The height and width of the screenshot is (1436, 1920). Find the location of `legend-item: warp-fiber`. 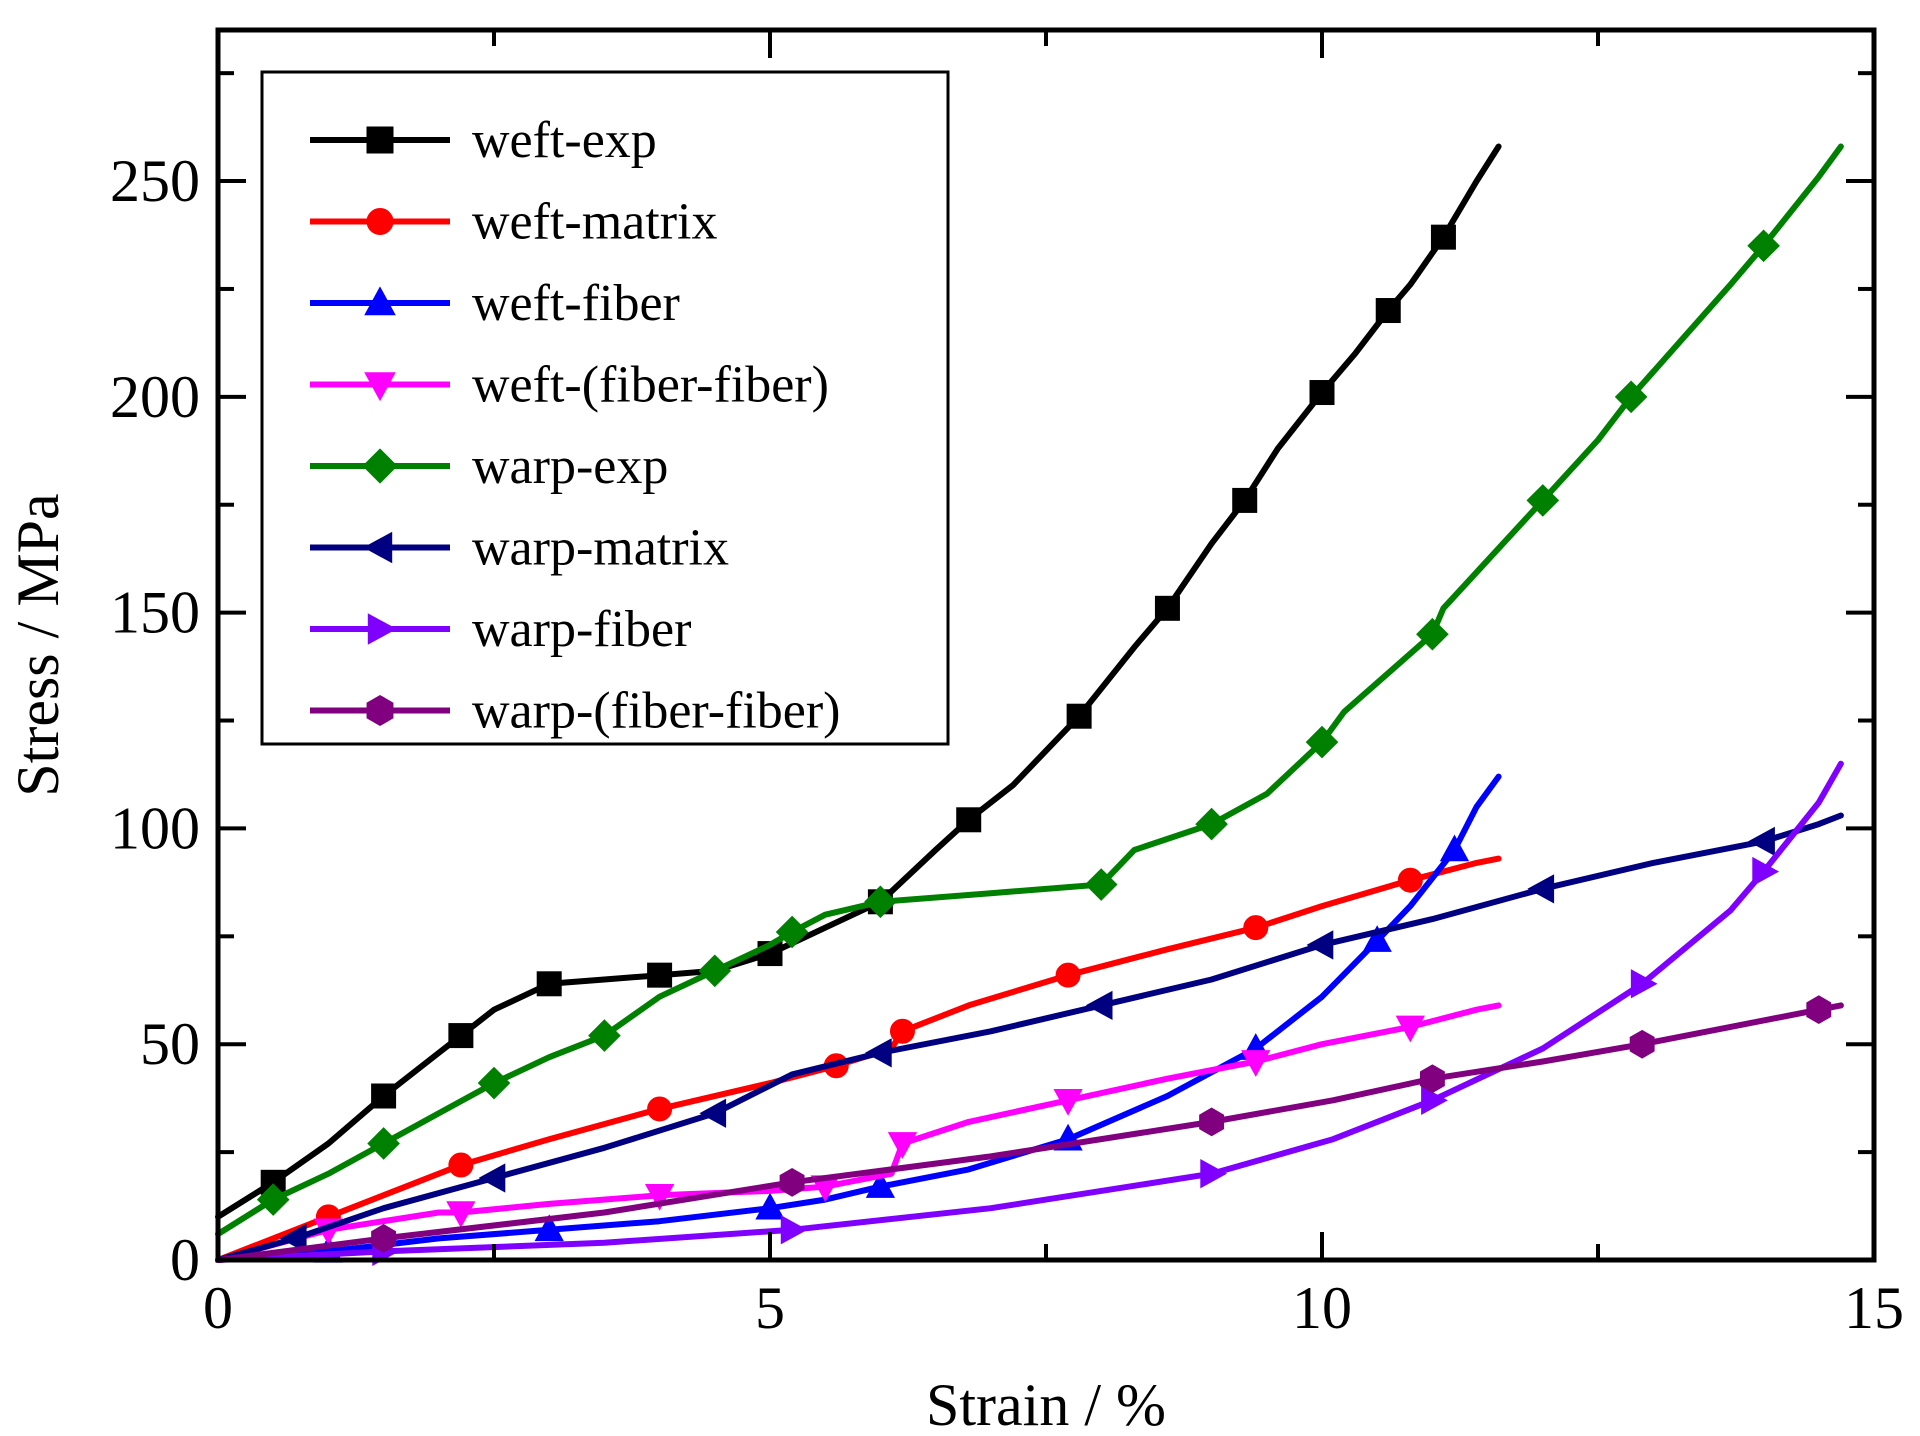

legend-item: warp-fiber is located at coordinates (500, 629).